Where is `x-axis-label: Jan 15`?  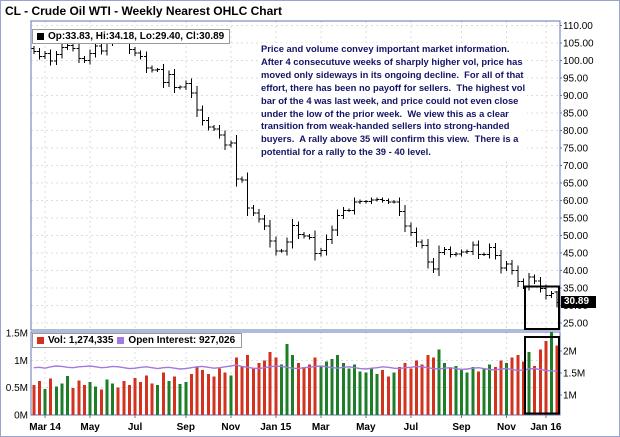
x-axis-label: Jan 15 is located at coordinates (276, 427).